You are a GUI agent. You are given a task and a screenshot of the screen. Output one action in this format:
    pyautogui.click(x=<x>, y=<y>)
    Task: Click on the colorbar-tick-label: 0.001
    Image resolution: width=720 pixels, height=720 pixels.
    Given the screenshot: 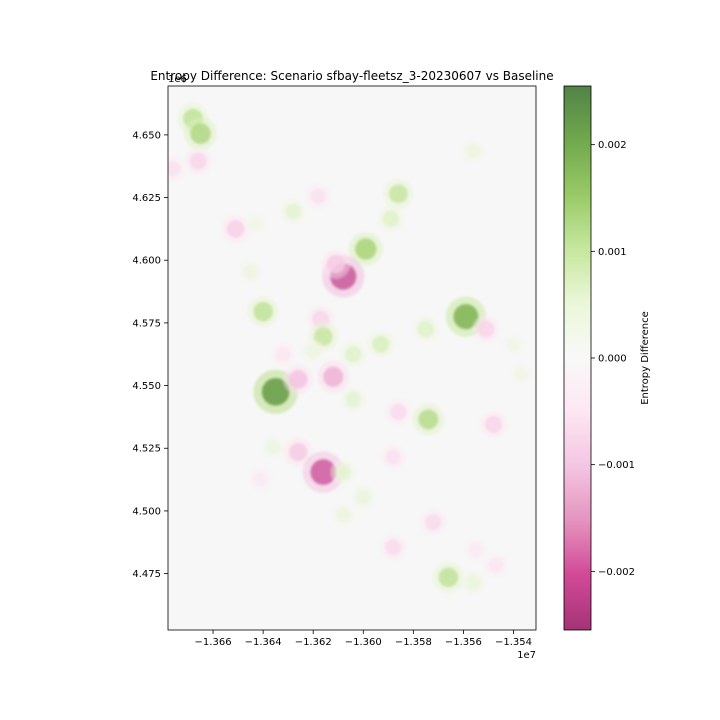 What is the action you would take?
    pyautogui.click(x=612, y=252)
    